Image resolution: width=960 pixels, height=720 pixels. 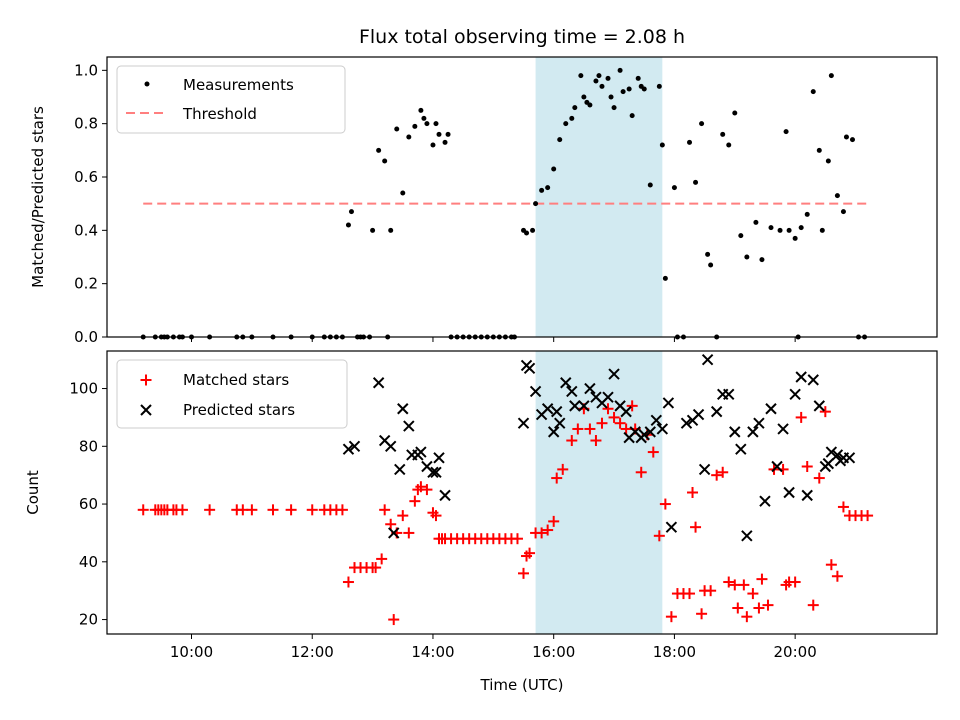 What do you see at coordinates (88, 504) in the screenshot?
I see `bottom-y-ticks: 20 40 60 80 100` at bounding box center [88, 504].